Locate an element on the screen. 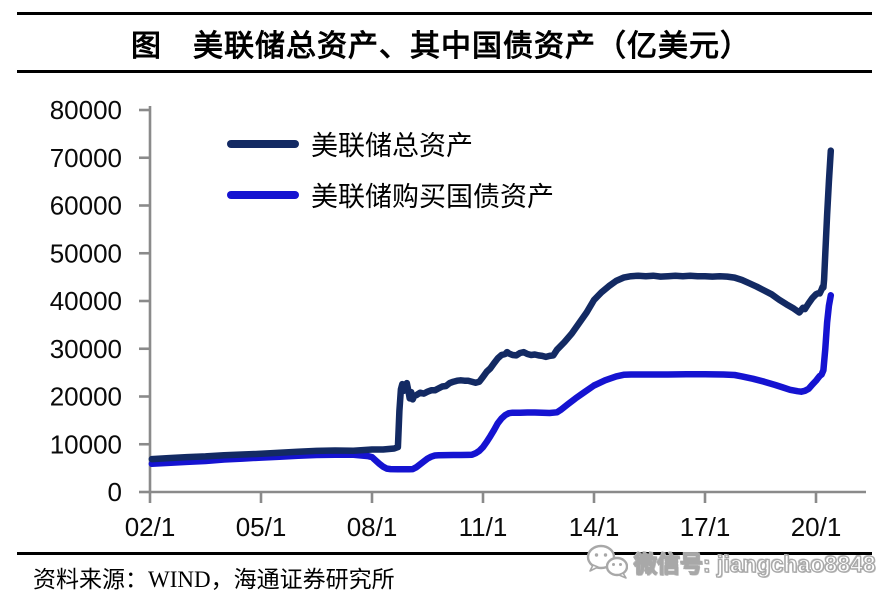 Image resolution: width=882 pixels, height=603 pixels. x-axis-tick-label: 11/1 is located at coordinates (483, 527).